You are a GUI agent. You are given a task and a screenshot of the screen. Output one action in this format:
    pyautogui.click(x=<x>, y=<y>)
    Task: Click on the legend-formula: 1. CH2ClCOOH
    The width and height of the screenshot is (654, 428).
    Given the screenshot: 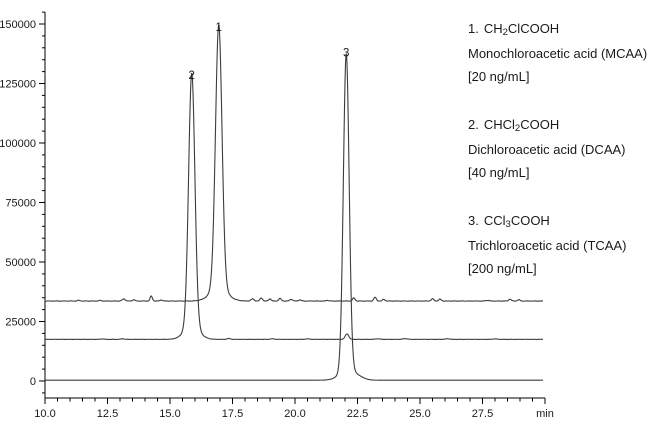 What is the action you would take?
    pyautogui.click(x=557, y=29)
    